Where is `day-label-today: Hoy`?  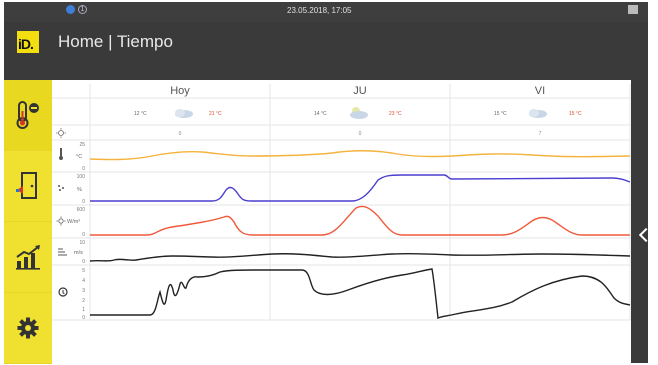
day-label-today: Hoy is located at coordinates (180, 91).